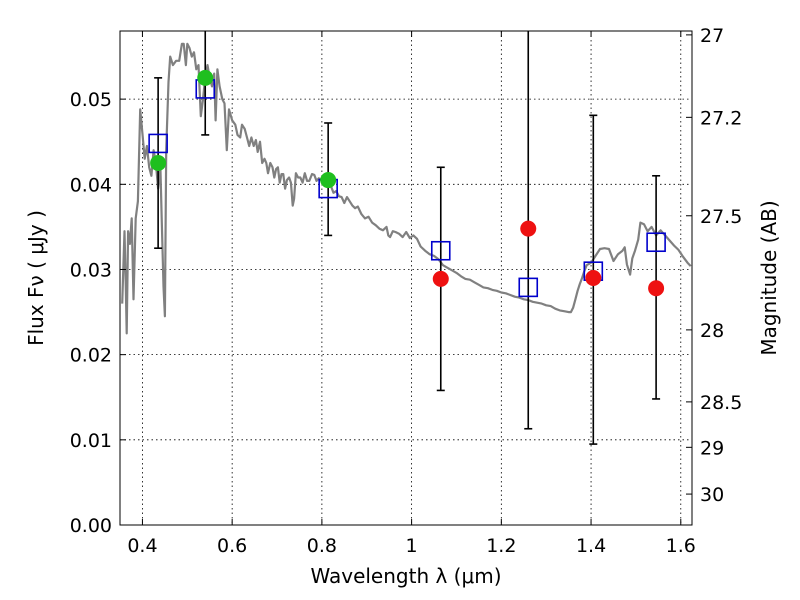 The height and width of the screenshot is (600, 800). Describe the element at coordinates (405, 576) in the screenshot. I see `x-axis-title: Wavelength λ (μm)` at that location.